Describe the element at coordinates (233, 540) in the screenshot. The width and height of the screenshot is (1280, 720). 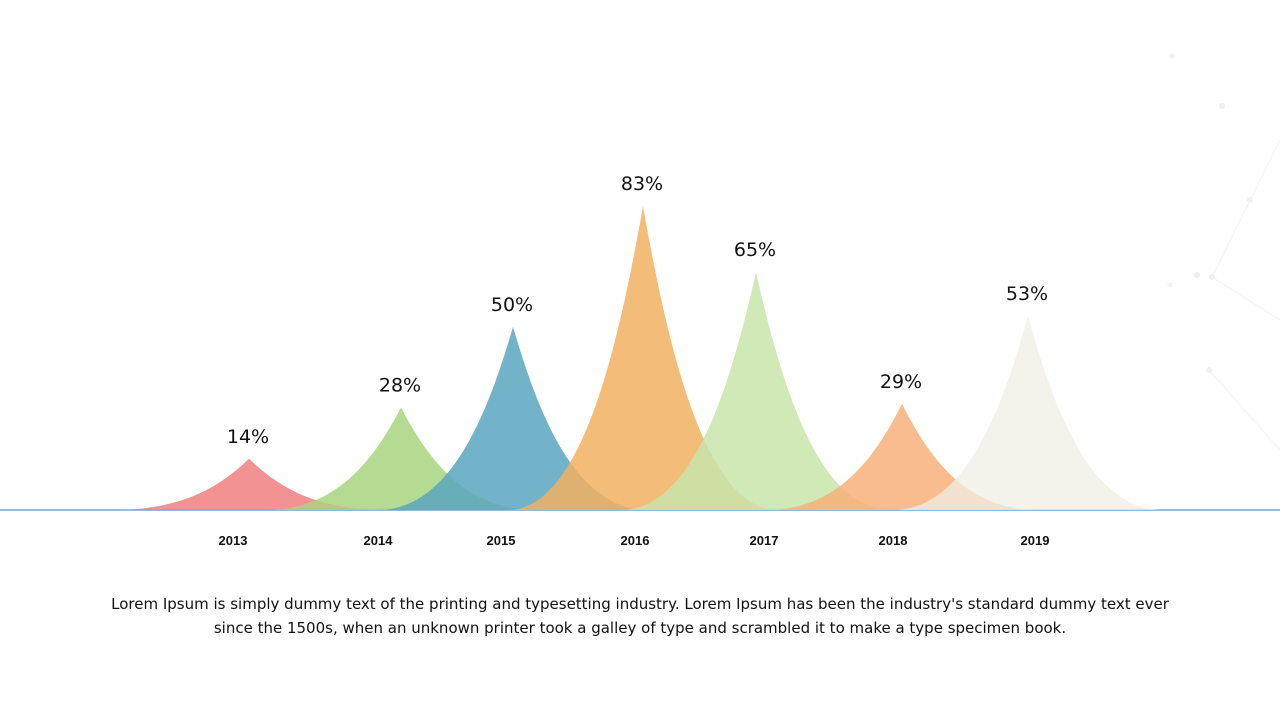
I see `x-tick-label-2013: 2013` at that location.